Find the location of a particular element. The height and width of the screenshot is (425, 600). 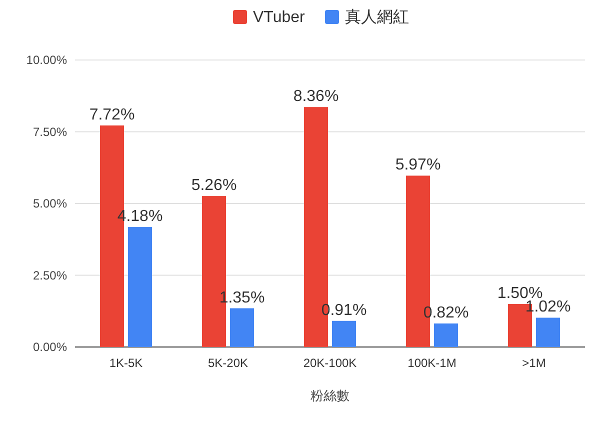

data-label: 7.72% is located at coordinates (112, 115).